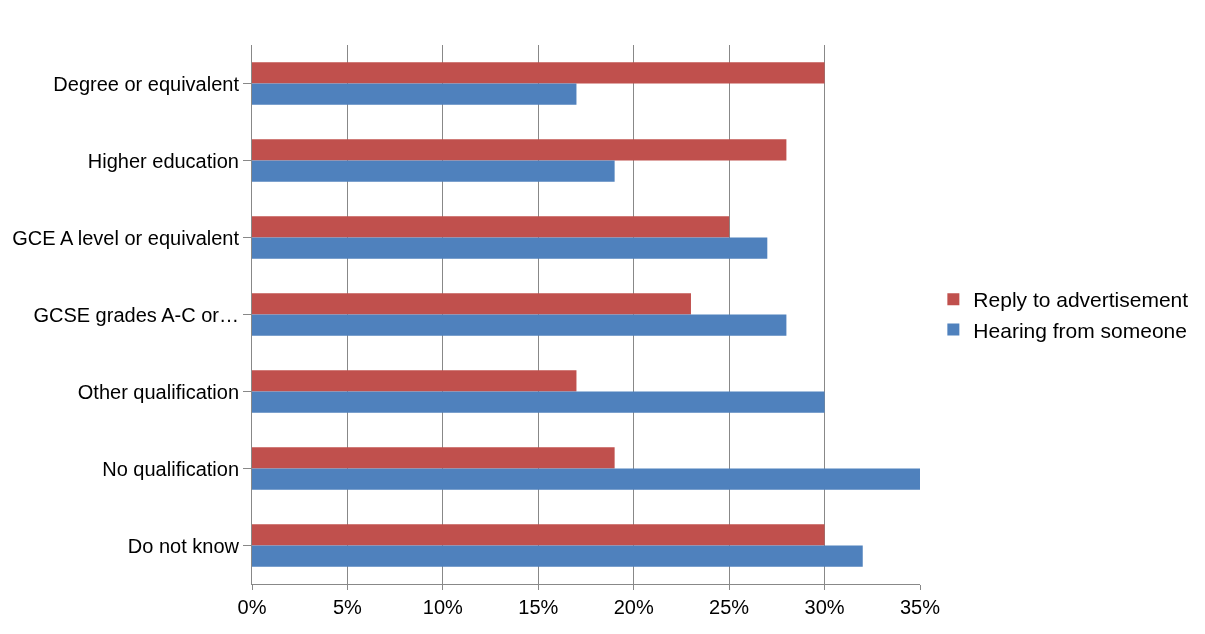 The image size is (1205, 634). Describe the element at coordinates (1081, 300) in the screenshot. I see `legend-label: Reply to advertisement` at that location.